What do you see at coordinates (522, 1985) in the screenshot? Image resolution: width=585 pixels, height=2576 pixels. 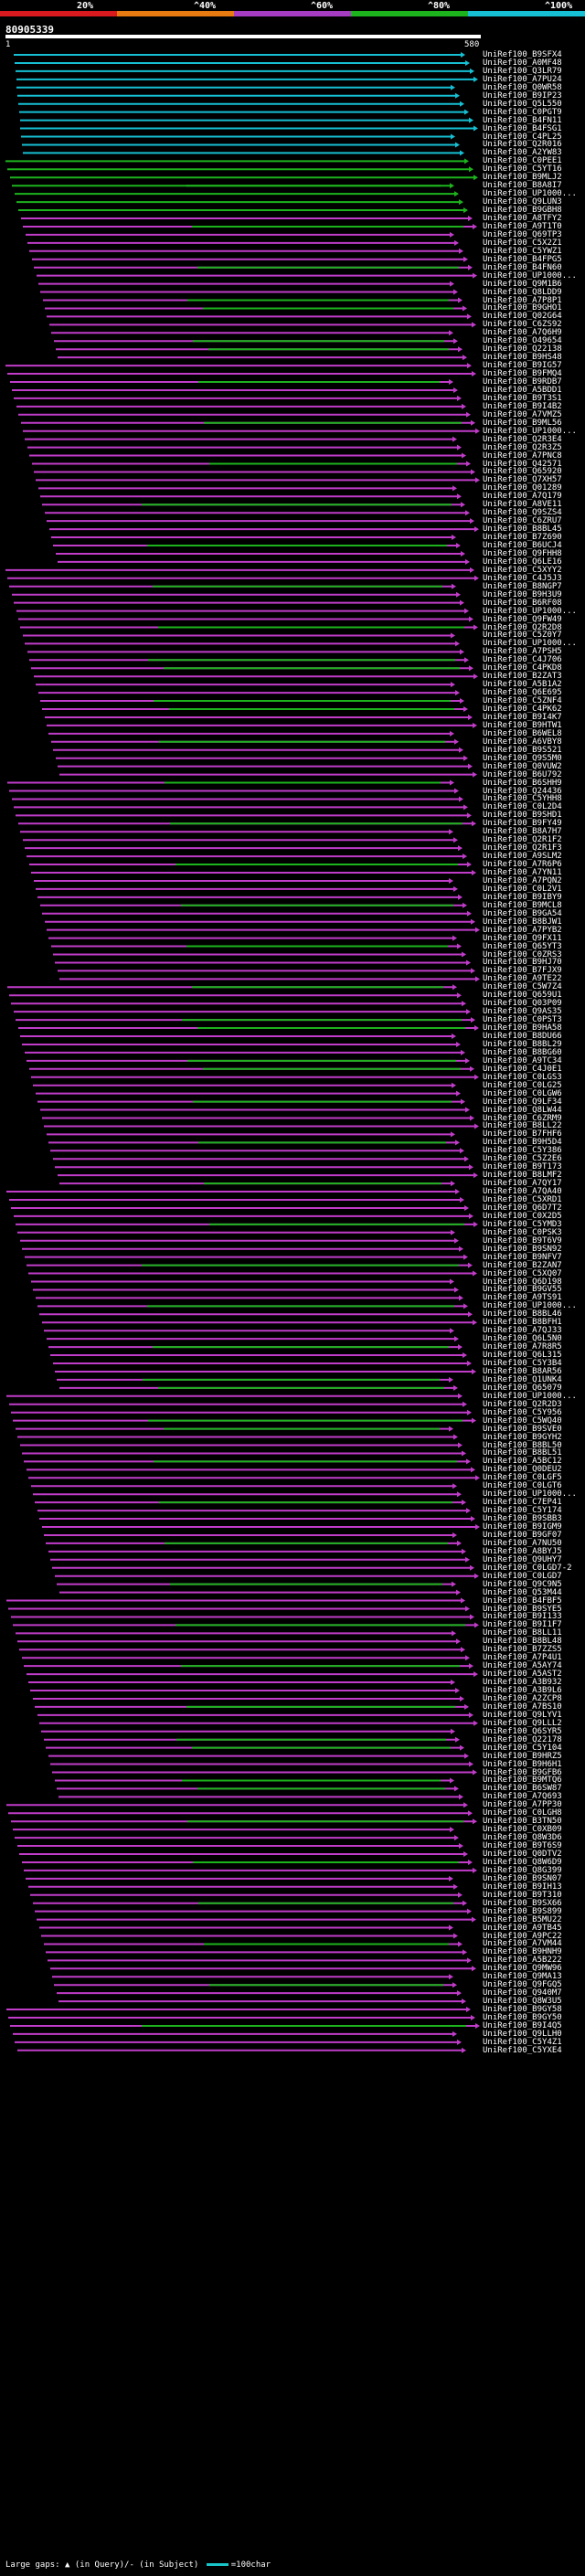 I see `hit-label: UniRef100_Q9FGQ5` at bounding box center [522, 1985].